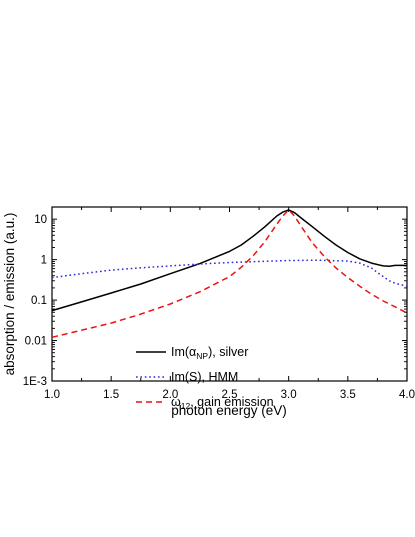 The height and width of the screenshot is (537, 415). What do you see at coordinates (9, 294) in the screenshot?
I see `y-axis-title: absorption / emission (a.u.)` at bounding box center [9, 294].